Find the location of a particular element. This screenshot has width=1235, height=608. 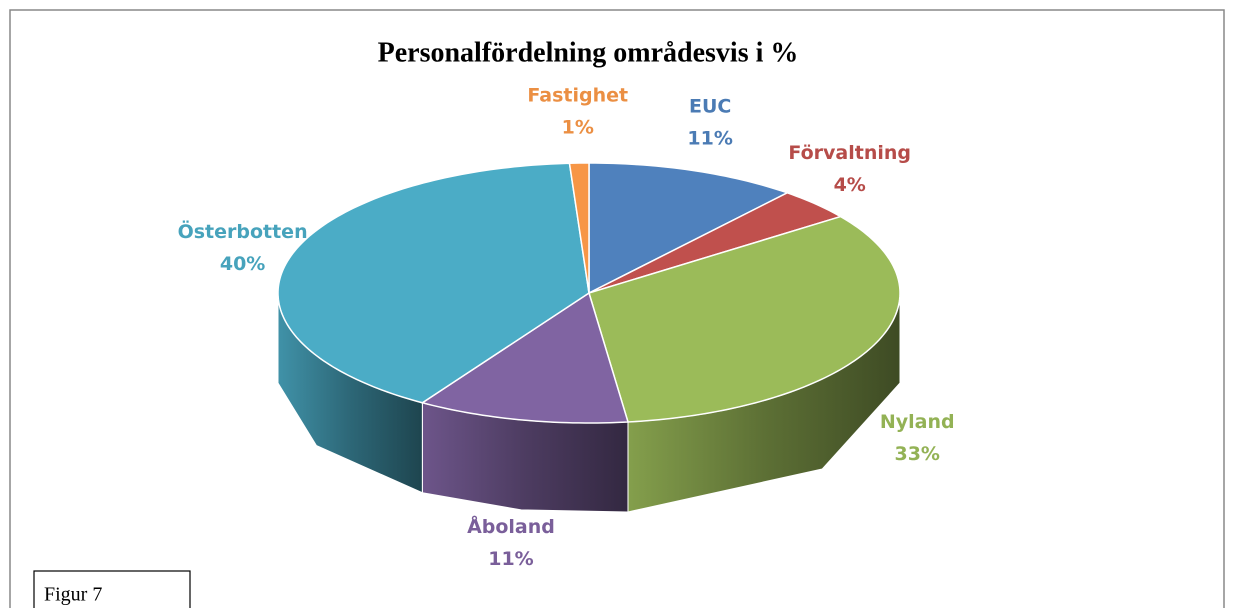

data-label-name: Fastighet is located at coordinates (577, 96).